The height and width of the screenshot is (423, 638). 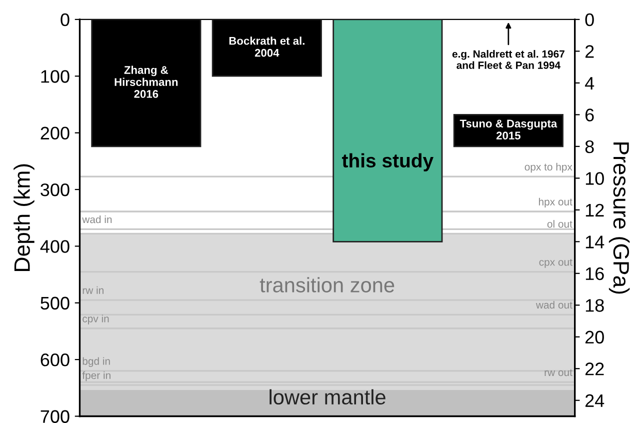 I want to click on y2-tick-label: 22, so click(x=594, y=369).